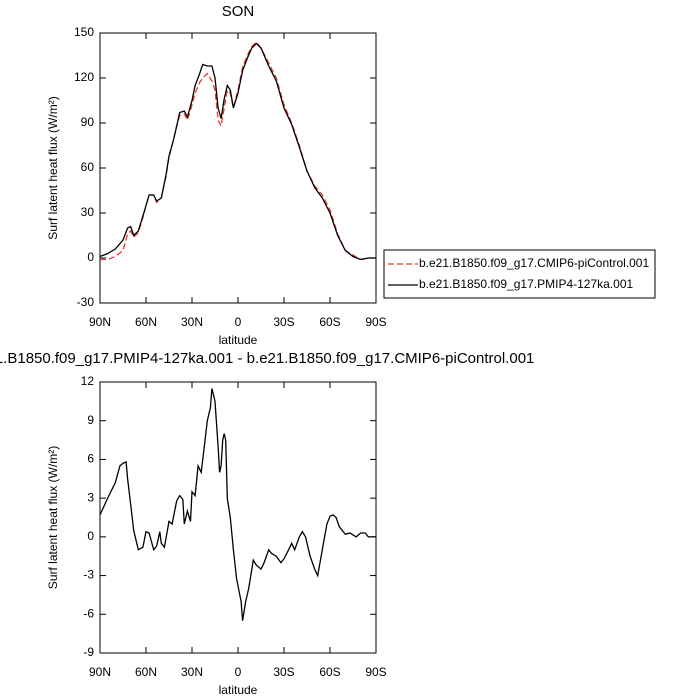  I want to click on legend-box, so click(519, 274).